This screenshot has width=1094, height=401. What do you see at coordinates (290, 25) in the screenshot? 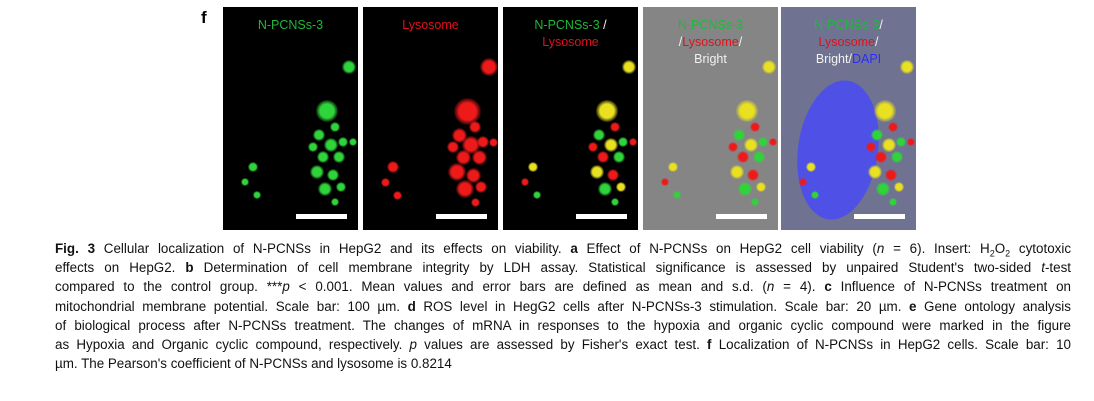
I see `panel-label: N-PCNSs-3` at bounding box center [290, 25].